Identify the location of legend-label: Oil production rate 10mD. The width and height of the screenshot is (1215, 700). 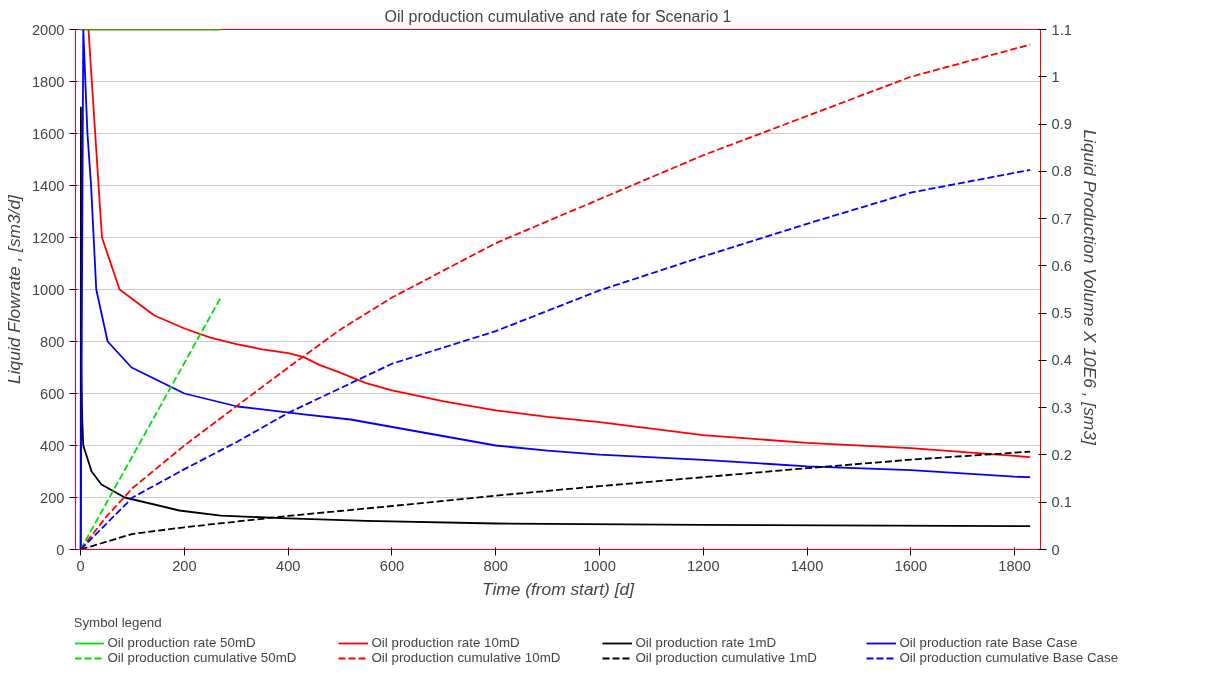
(446, 642).